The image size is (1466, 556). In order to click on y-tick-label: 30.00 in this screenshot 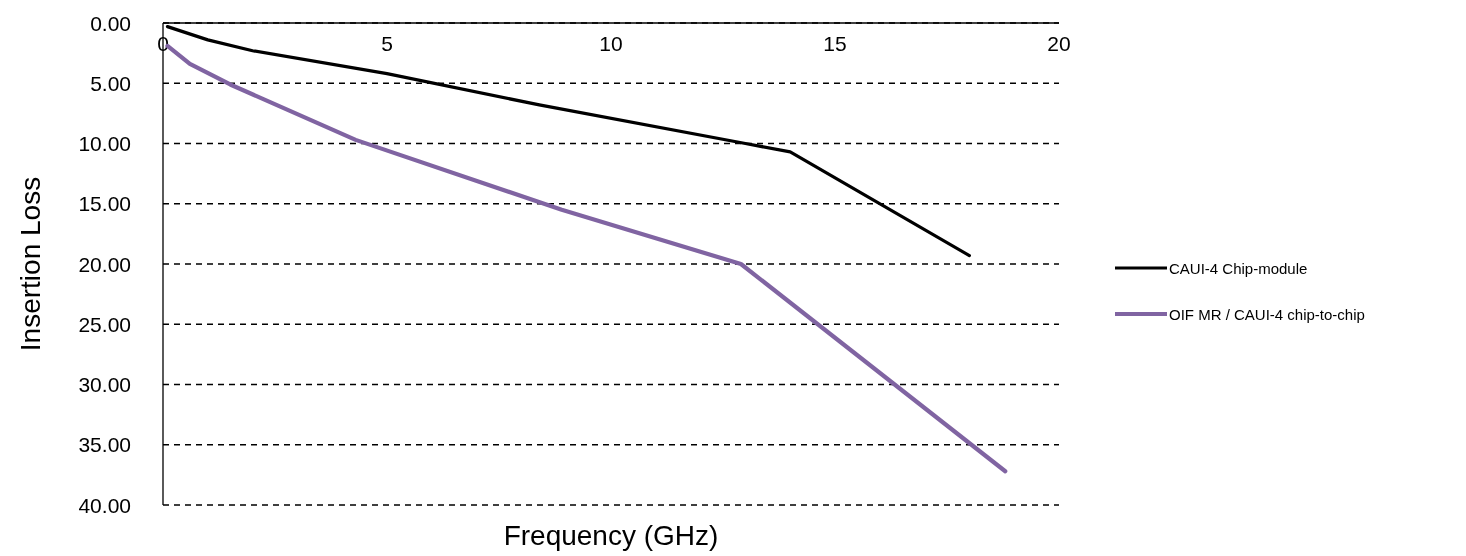, I will do `click(104, 384)`.